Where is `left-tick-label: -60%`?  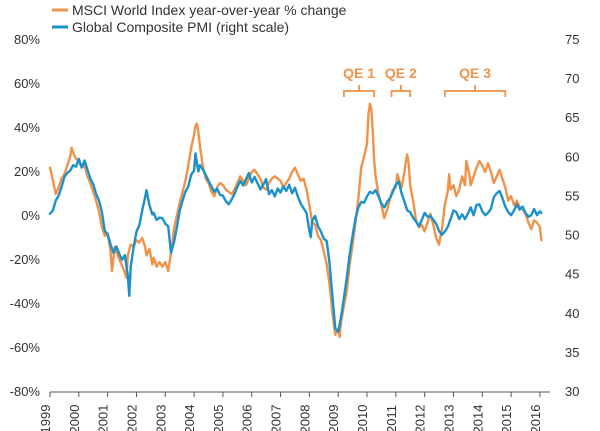 left-tick-label: -60% is located at coordinates (25, 347).